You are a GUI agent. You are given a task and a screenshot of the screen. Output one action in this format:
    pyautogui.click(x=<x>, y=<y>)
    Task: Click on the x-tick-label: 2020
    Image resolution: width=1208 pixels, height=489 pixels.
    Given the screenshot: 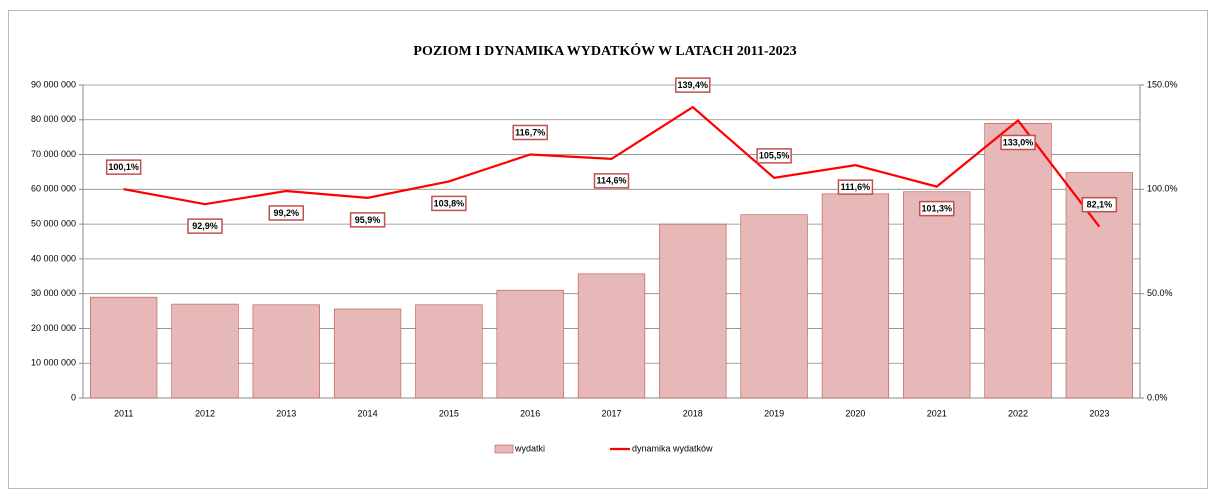 What is the action you would take?
    pyautogui.click(x=855, y=413)
    